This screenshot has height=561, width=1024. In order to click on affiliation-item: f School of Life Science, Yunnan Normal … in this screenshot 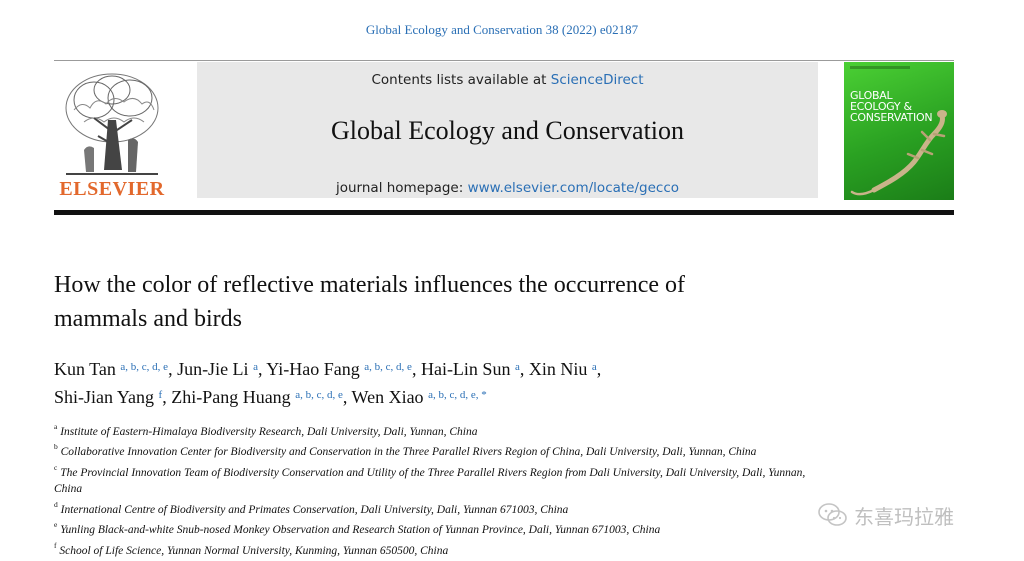, I will do `click(439, 549)`.